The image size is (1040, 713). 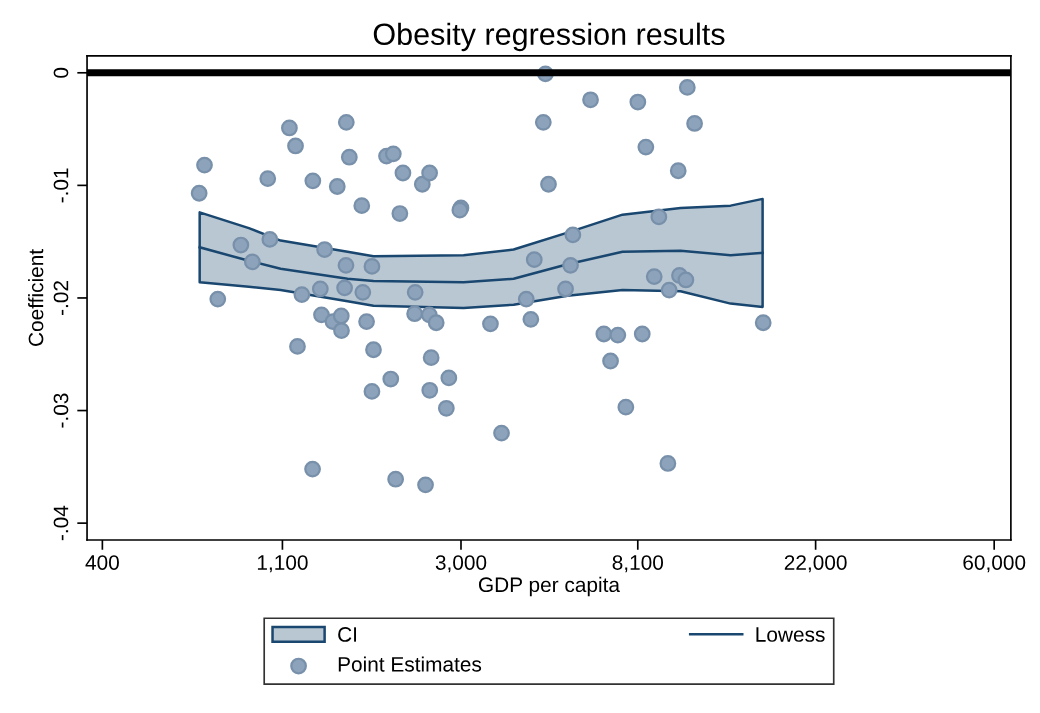 What do you see at coordinates (790, 634) in the screenshot?
I see `legend-label: Lowess` at bounding box center [790, 634].